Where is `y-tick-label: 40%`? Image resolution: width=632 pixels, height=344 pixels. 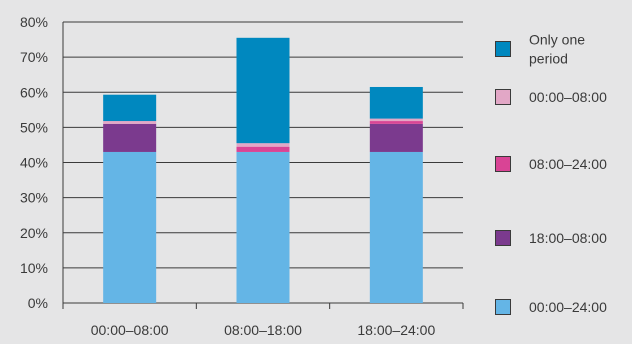
y-tick-label: 40% is located at coordinates (34, 163).